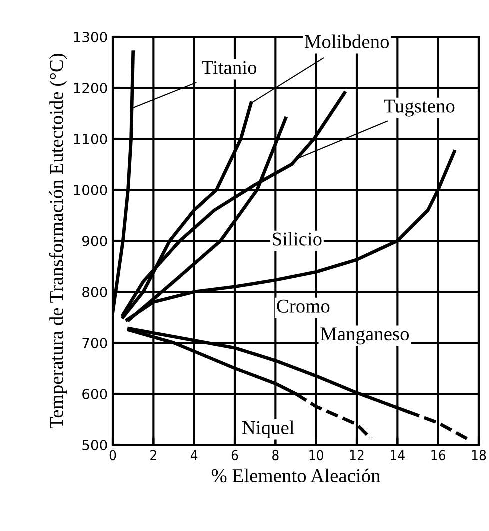  What do you see at coordinates (347, 41) in the screenshot?
I see `annotation: Molibdeno` at bounding box center [347, 41].